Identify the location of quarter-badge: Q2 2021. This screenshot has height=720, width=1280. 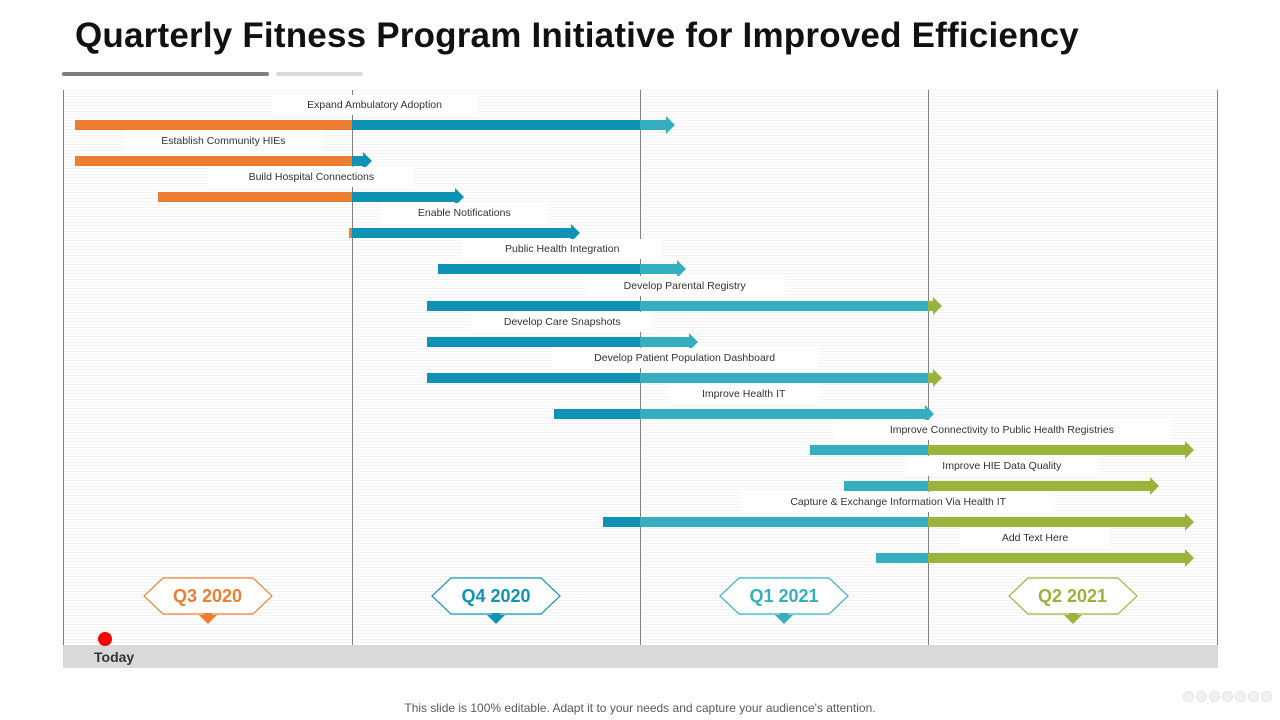
(1072, 596).